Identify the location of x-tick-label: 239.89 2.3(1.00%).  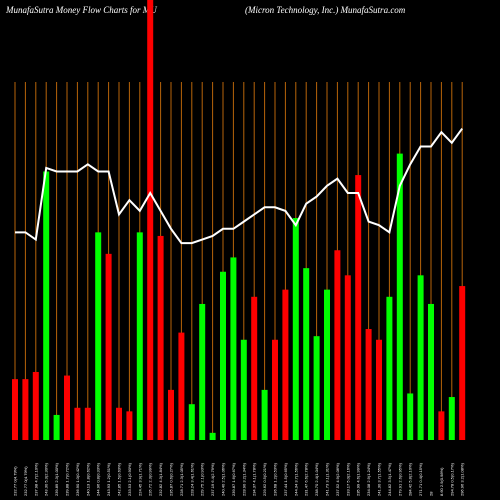
(56, 479).